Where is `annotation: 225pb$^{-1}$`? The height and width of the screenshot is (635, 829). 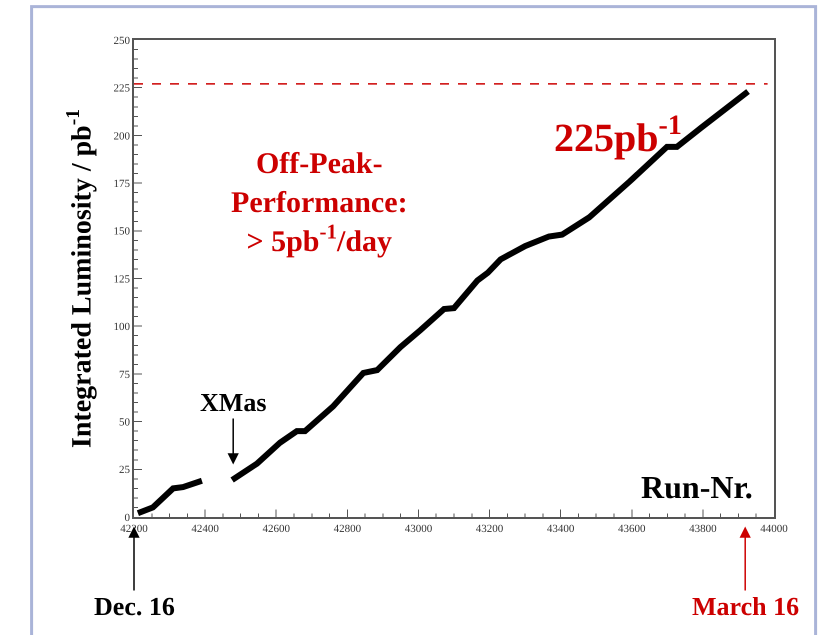
annotation: 225pb$^{-1}$ is located at coordinates (618, 135).